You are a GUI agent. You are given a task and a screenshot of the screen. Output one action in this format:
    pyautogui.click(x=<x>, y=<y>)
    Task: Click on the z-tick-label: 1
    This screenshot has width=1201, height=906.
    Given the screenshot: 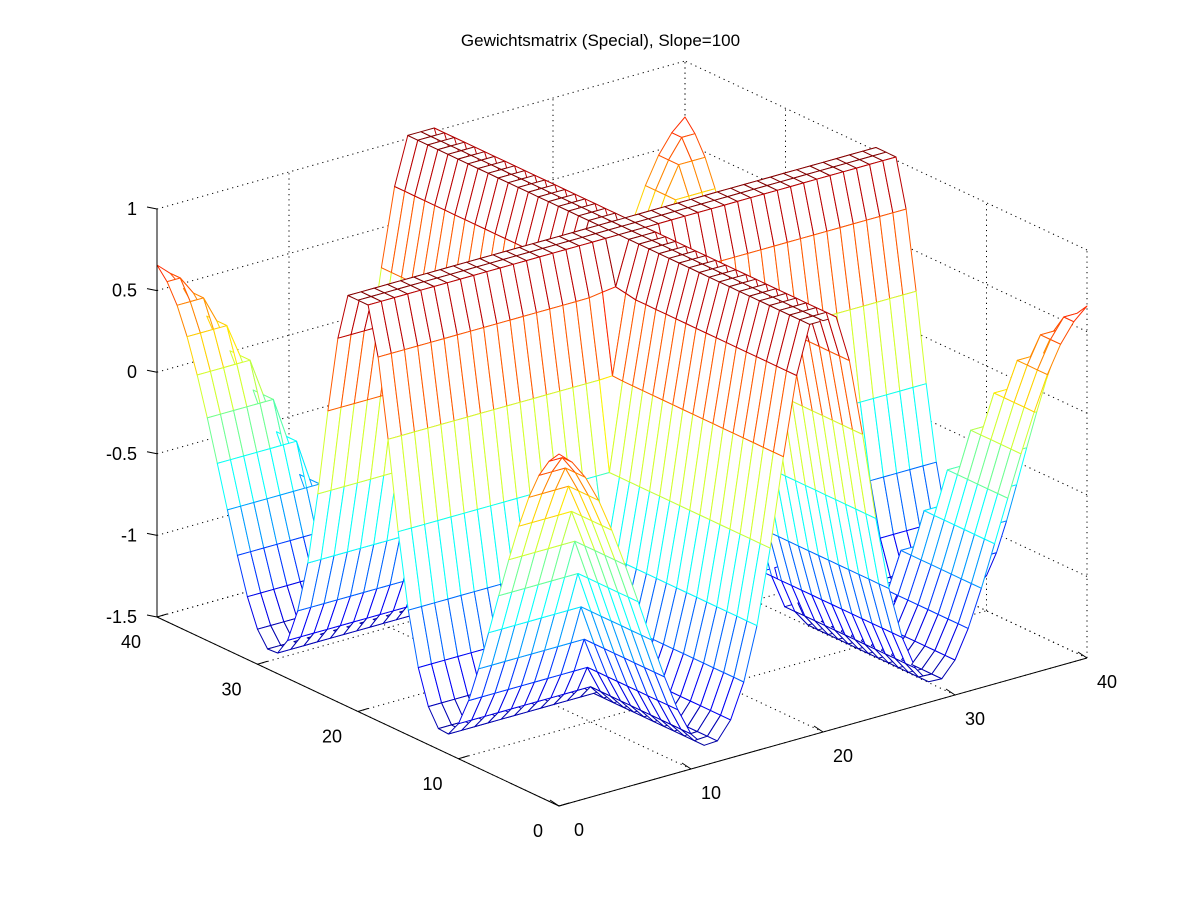 What is the action you would take?
    pyautogui.click(x=132, y=209)
    